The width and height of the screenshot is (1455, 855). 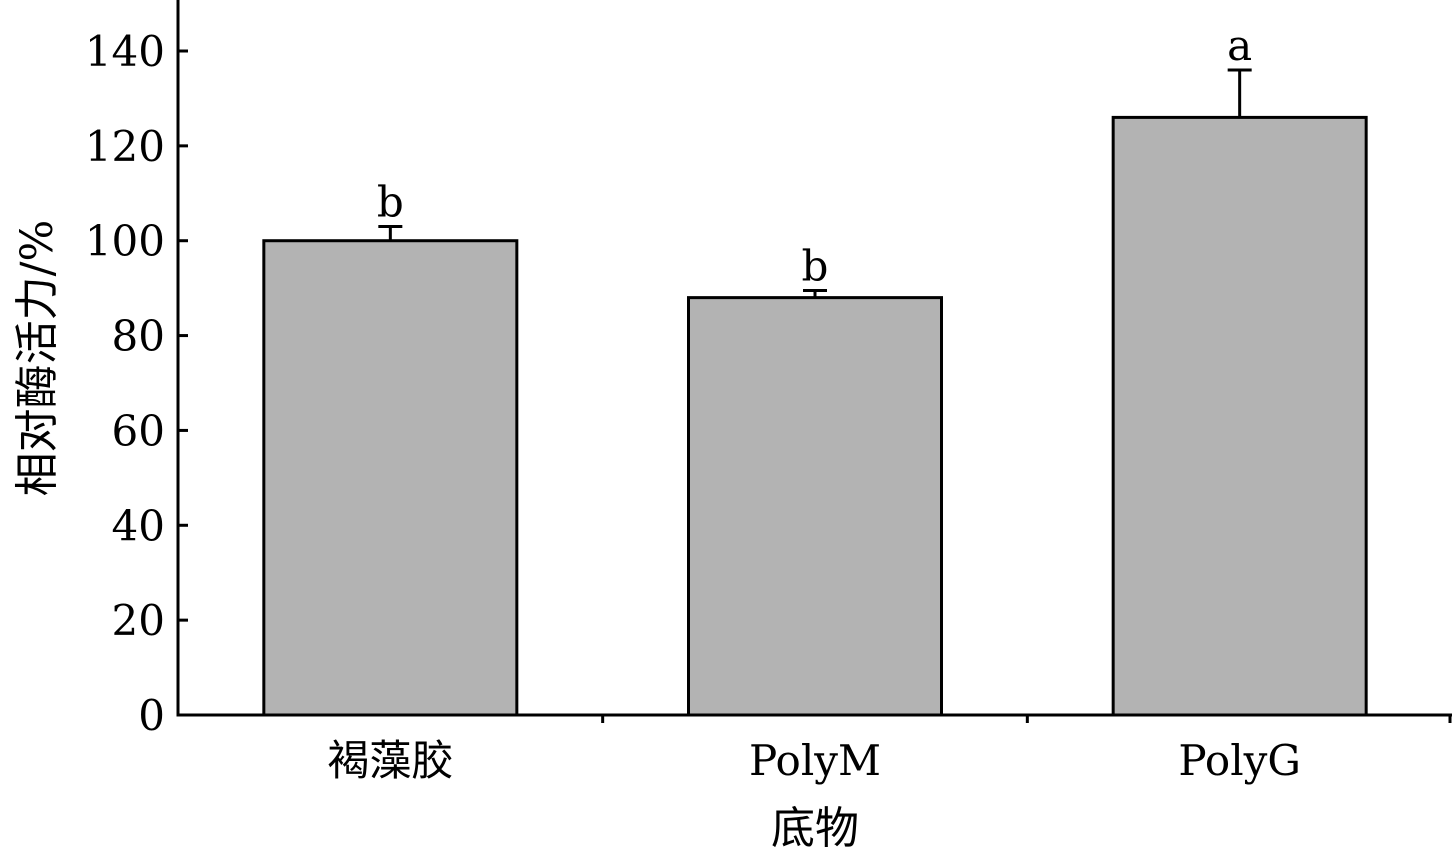 I want to click on x-tick-label-1: PolyM, so click(x=815, y=760).